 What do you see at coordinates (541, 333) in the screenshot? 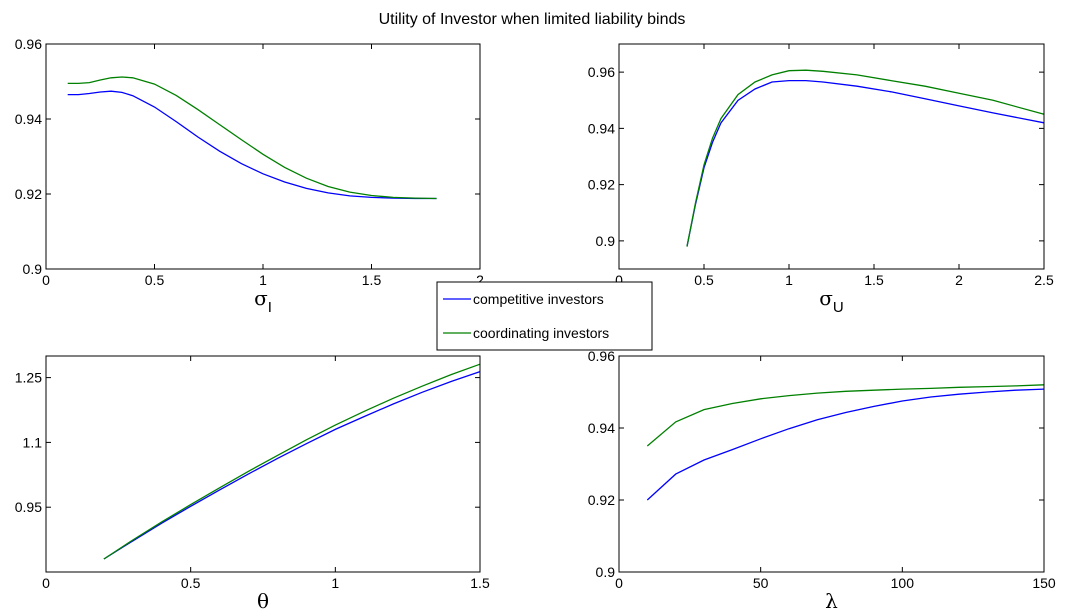
I see `legend-label-coordinating: coordinating investors` at bounding box center [541, 333].